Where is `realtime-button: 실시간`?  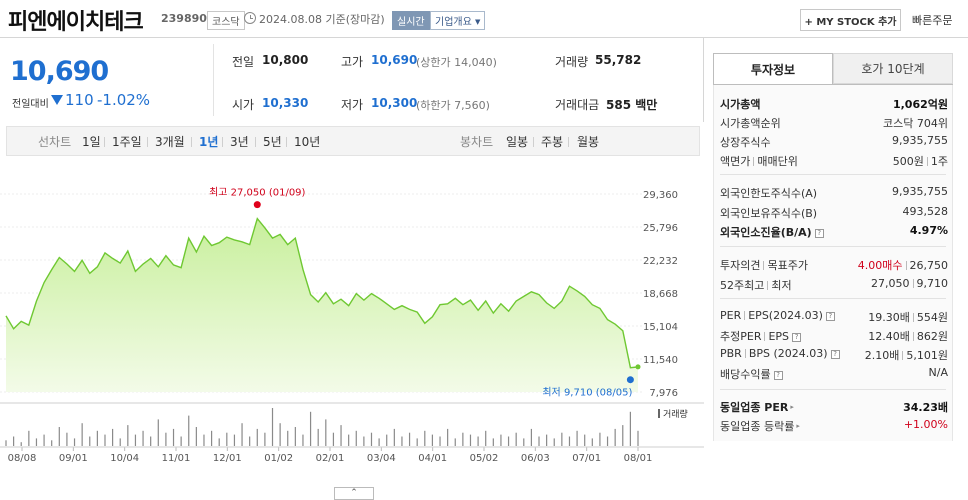
realtime-button: 실시간 is located at coordinates (411, 20).